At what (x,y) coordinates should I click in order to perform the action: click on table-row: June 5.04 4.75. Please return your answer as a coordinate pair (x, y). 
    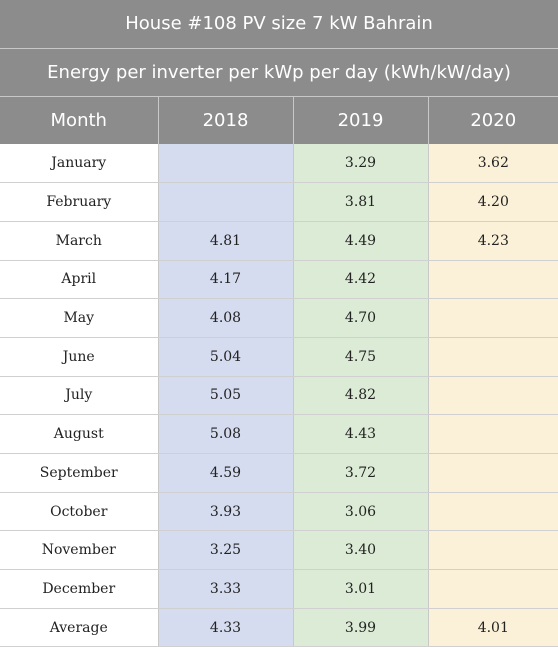
    Looking at the image, I should click on (279, 357).